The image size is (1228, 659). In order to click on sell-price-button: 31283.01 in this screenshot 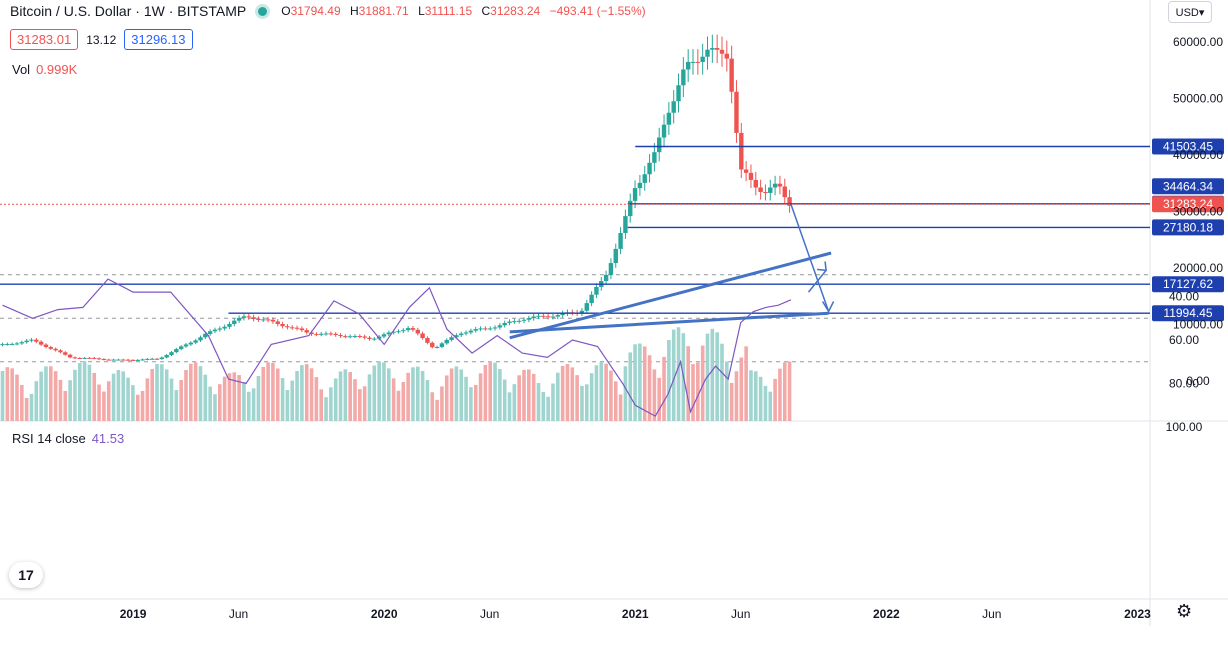, I will do `click(44, 39)`.